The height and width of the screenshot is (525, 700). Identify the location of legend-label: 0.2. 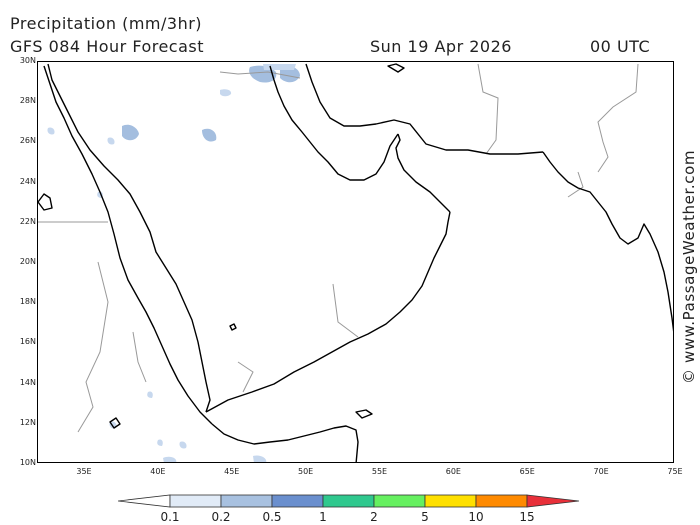
(221, 517).